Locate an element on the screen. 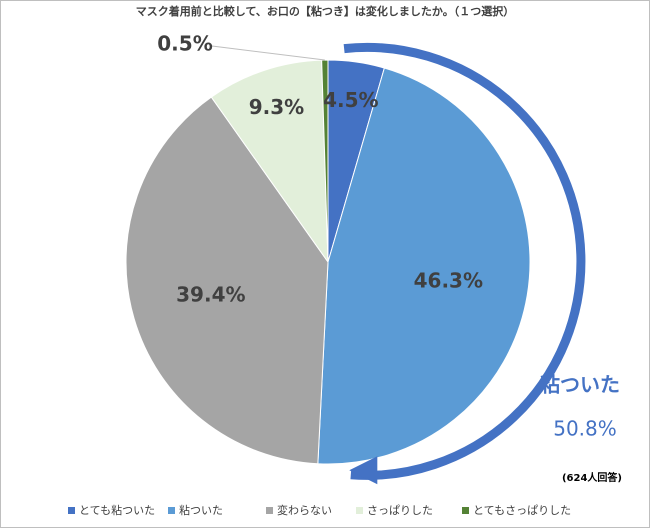 The image size is (650, 528). legend-label: さっぱりした is located at coordinates (400, 510).